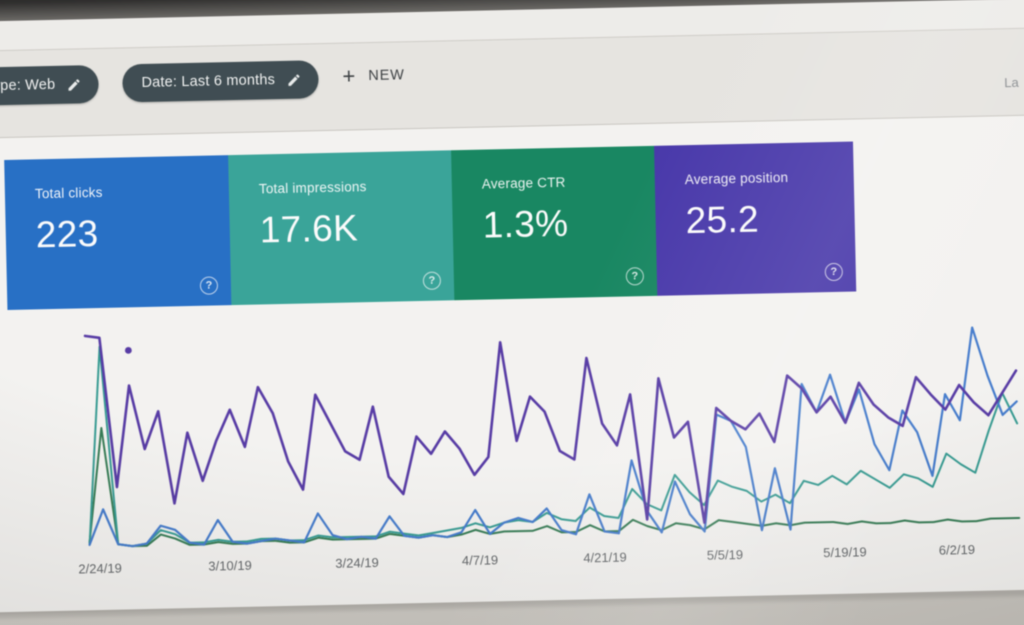 The height and width of the screenshot is (625, 1024). Describe the element at coordinates (523, 183) in the screenshot. I see `card-label: Average CTR` at that location.